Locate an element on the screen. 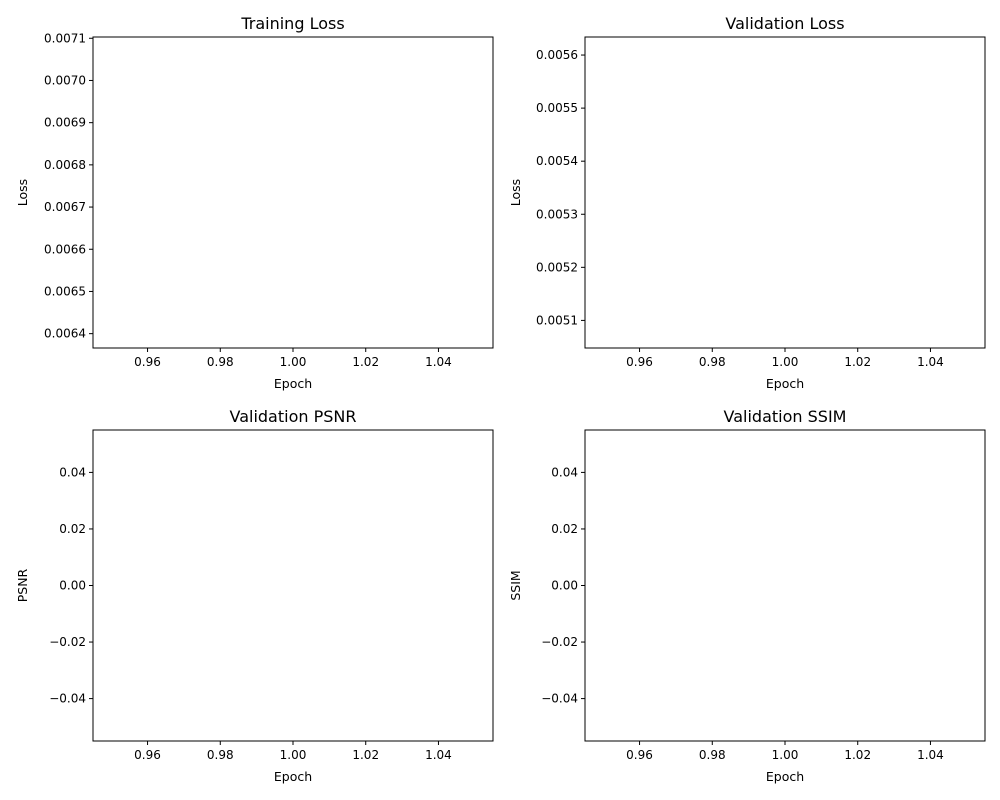 The height and width of the screenshot is (800, 1000). validation-ssim-ytick-label: 0.02 is located at coordinates (564, 529).